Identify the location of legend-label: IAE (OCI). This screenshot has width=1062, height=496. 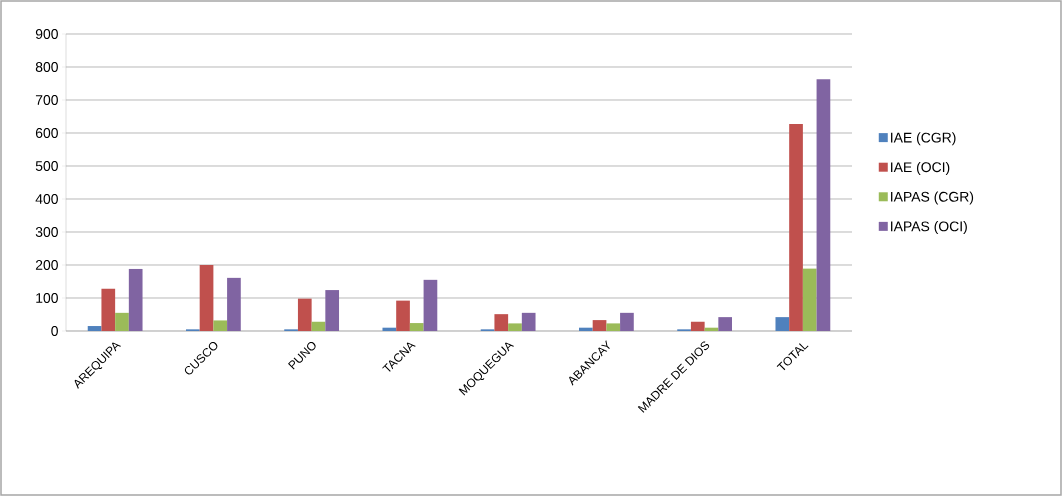
(920, 168).